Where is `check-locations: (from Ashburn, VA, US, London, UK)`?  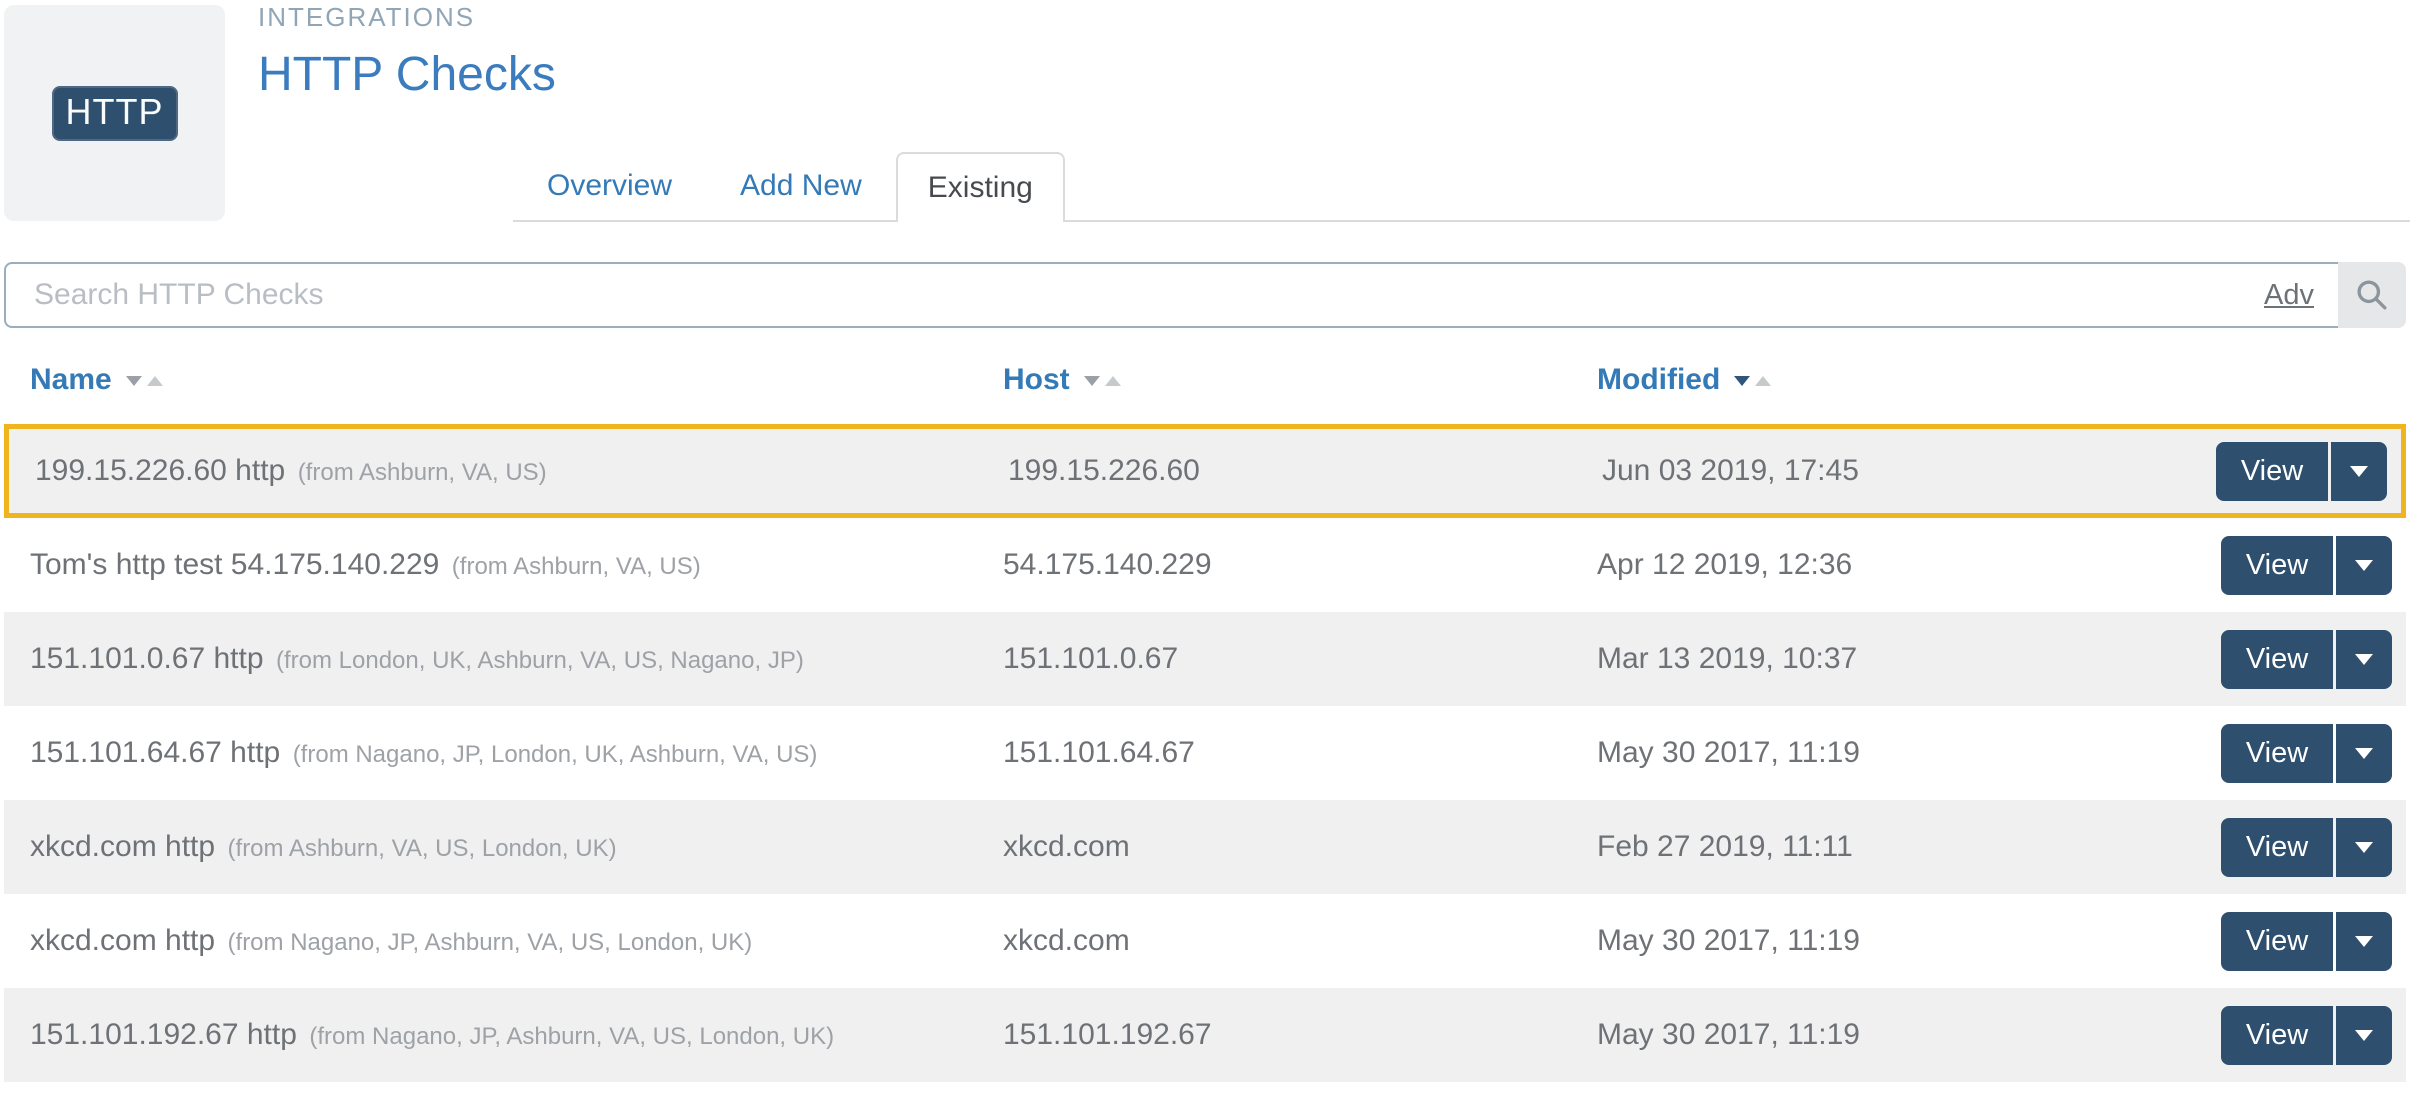 check-locations: (from Ashburn, VA, US, London, UK) is located at coordinates (422, 848).